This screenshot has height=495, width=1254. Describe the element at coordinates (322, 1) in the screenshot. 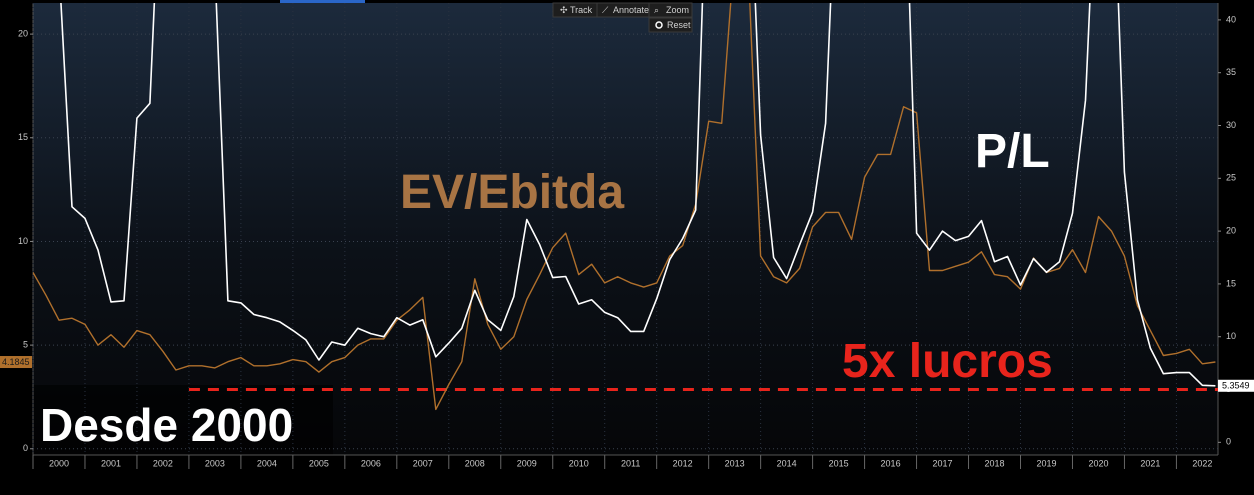

I see `tab-indicator` at that location.